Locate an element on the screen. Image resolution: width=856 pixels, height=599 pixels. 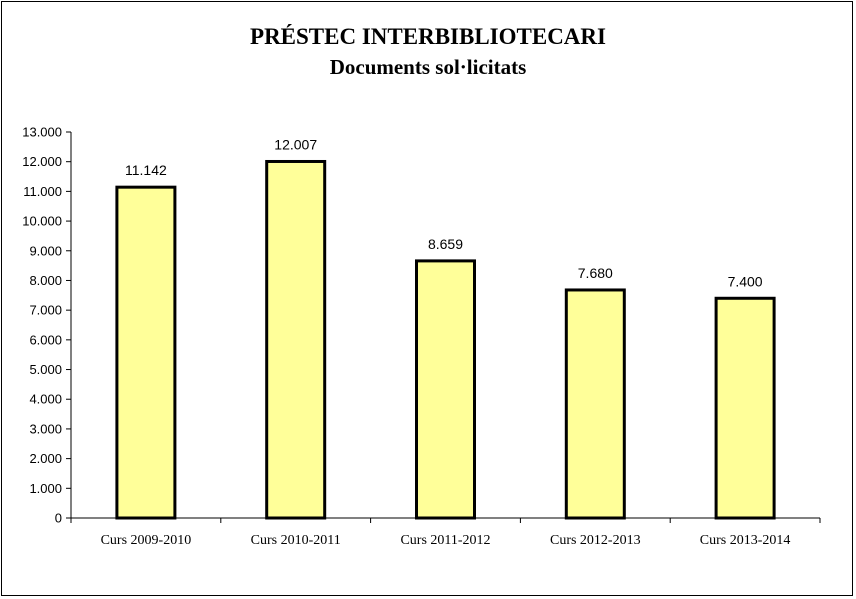
data-label: 7.400 is located at coordinates (745, 281).